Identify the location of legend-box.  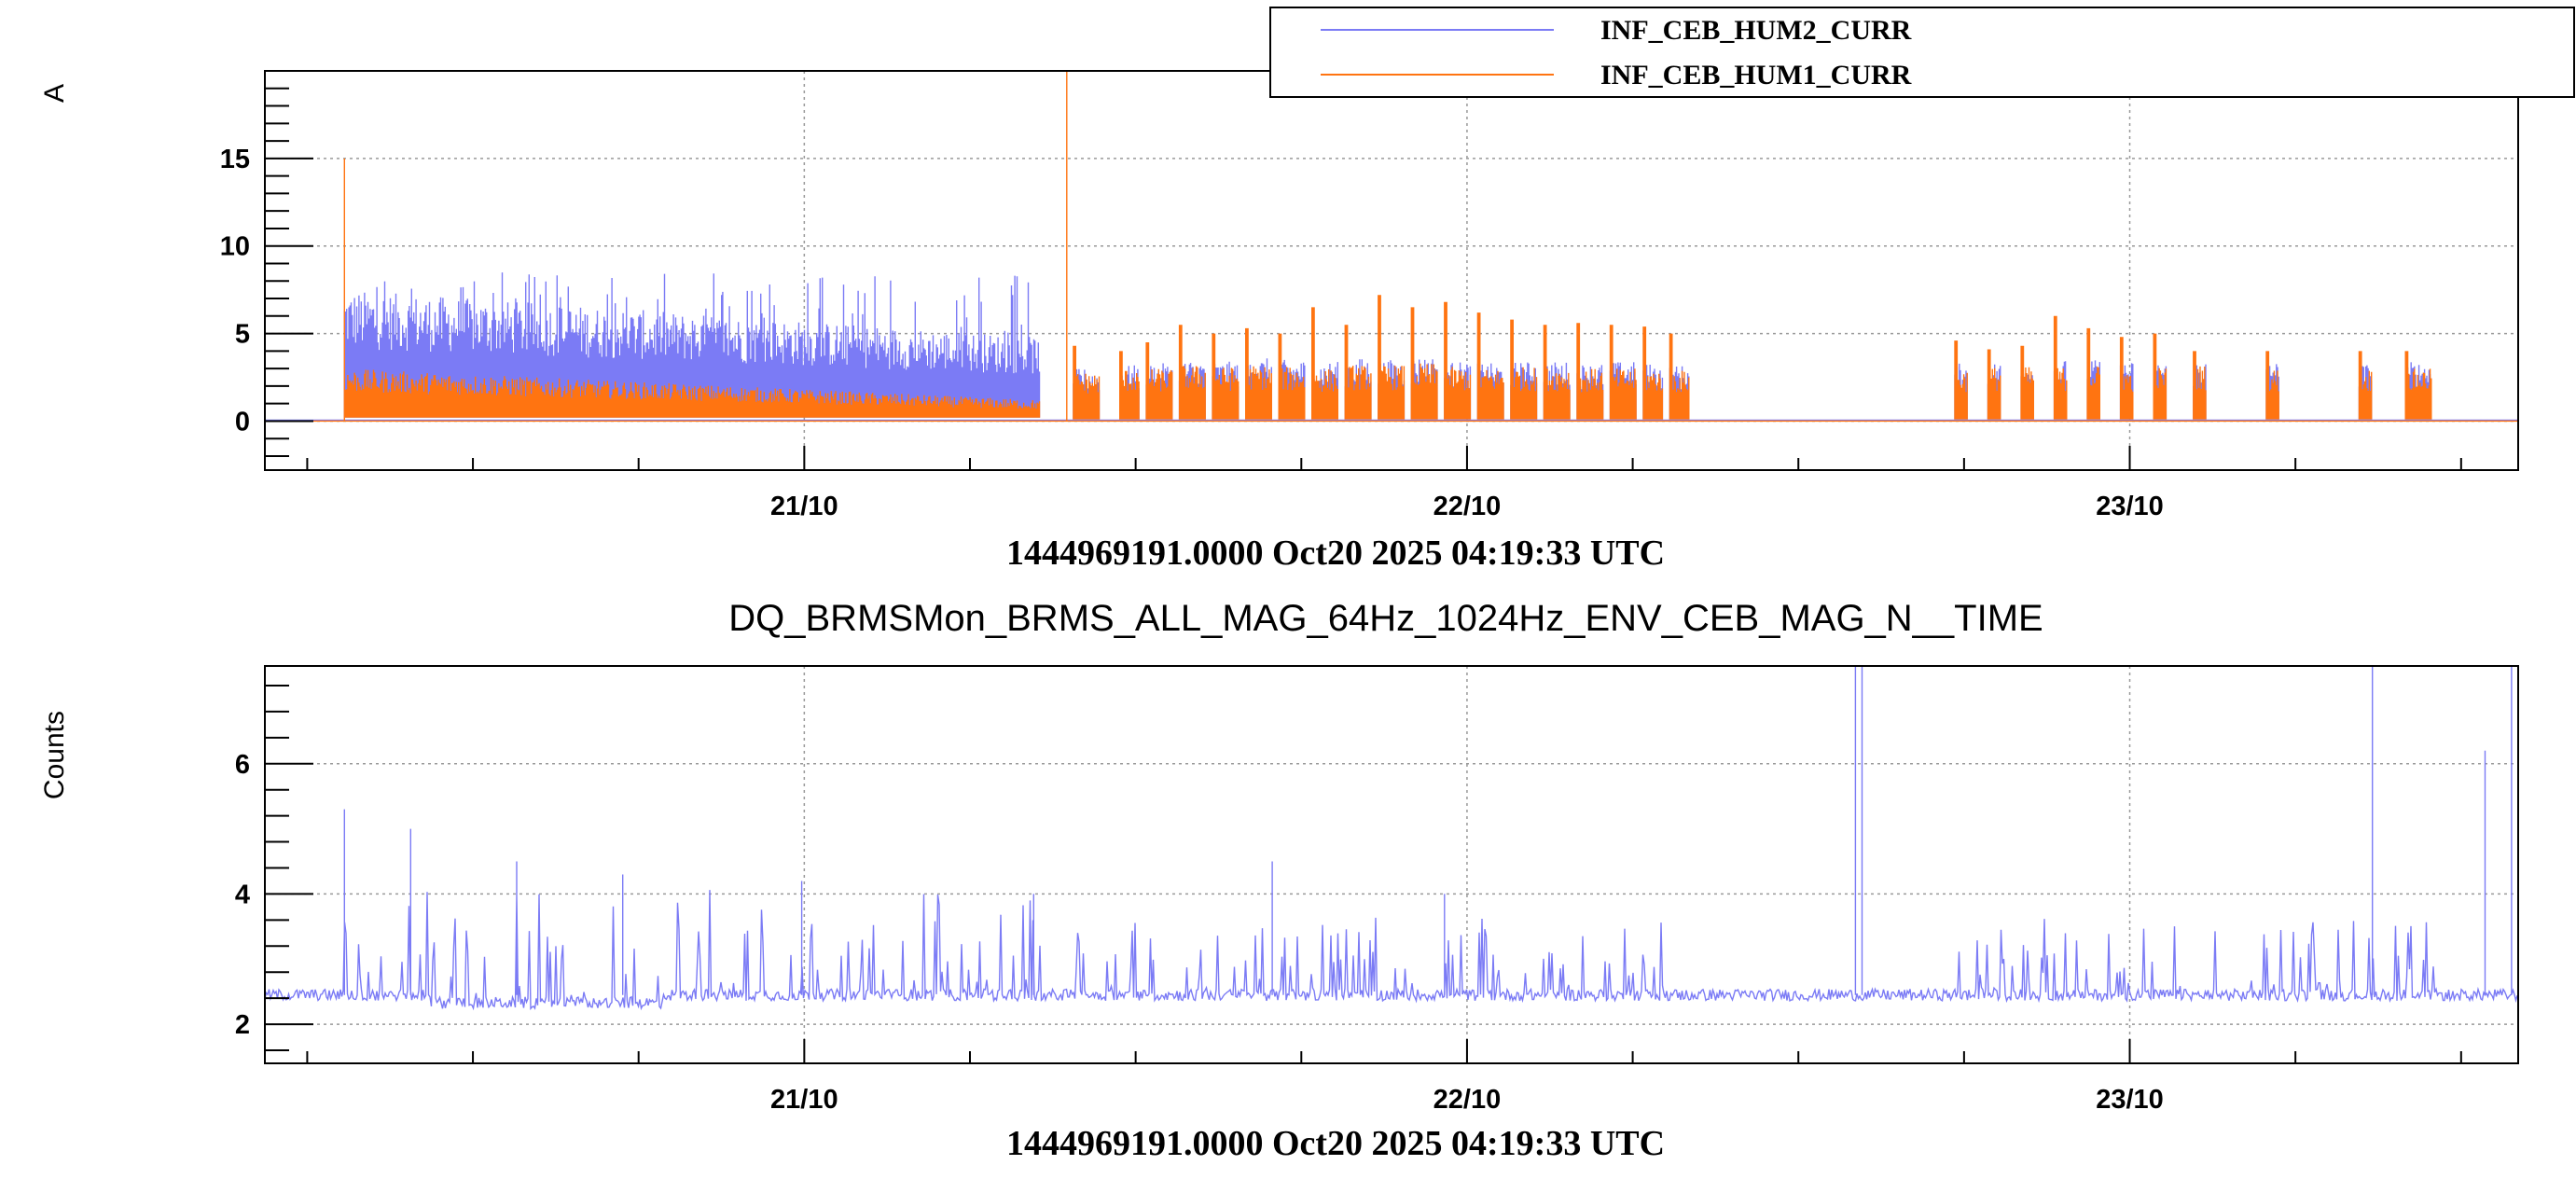
(1922, 52).